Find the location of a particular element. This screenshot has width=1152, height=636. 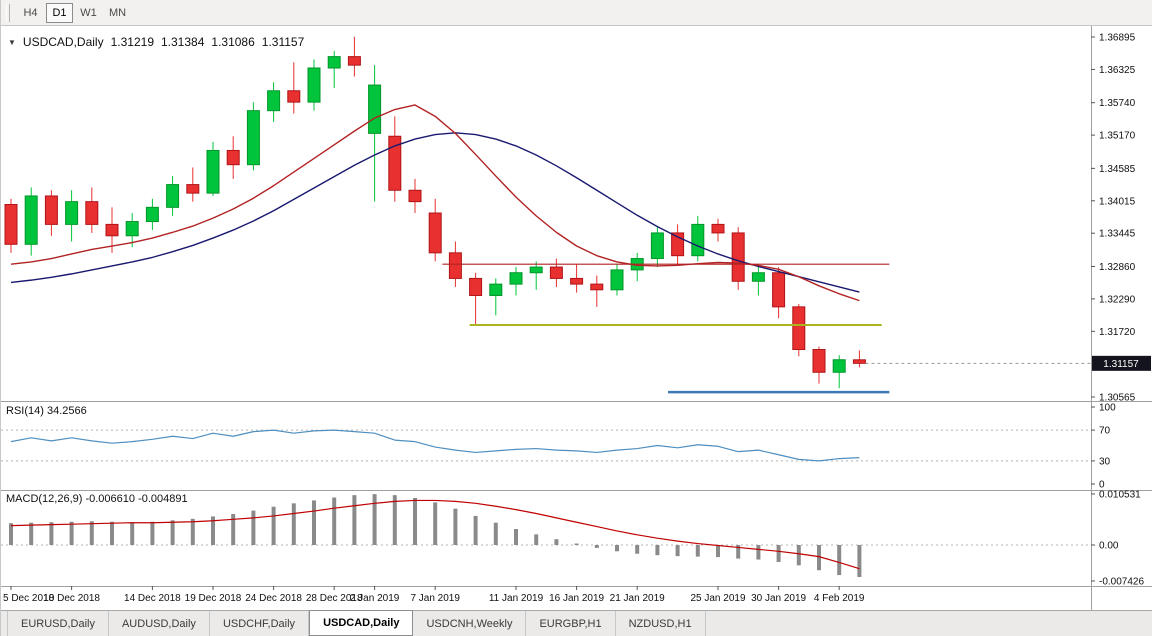

svg-text: 30 is located at coordinates (1105, 461).